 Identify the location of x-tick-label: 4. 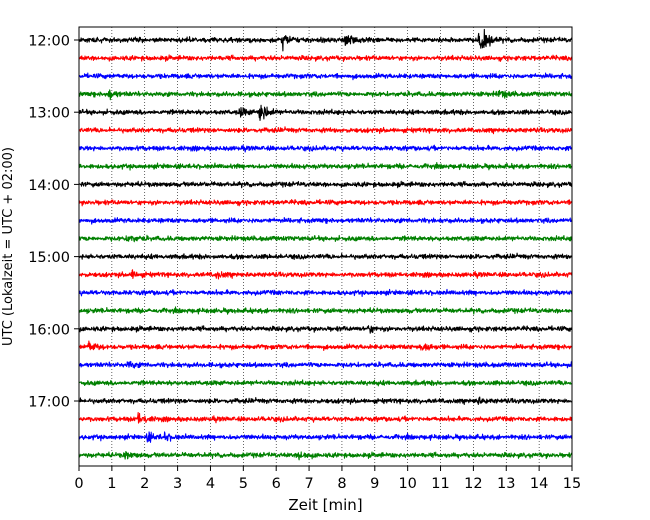
(210, 484).